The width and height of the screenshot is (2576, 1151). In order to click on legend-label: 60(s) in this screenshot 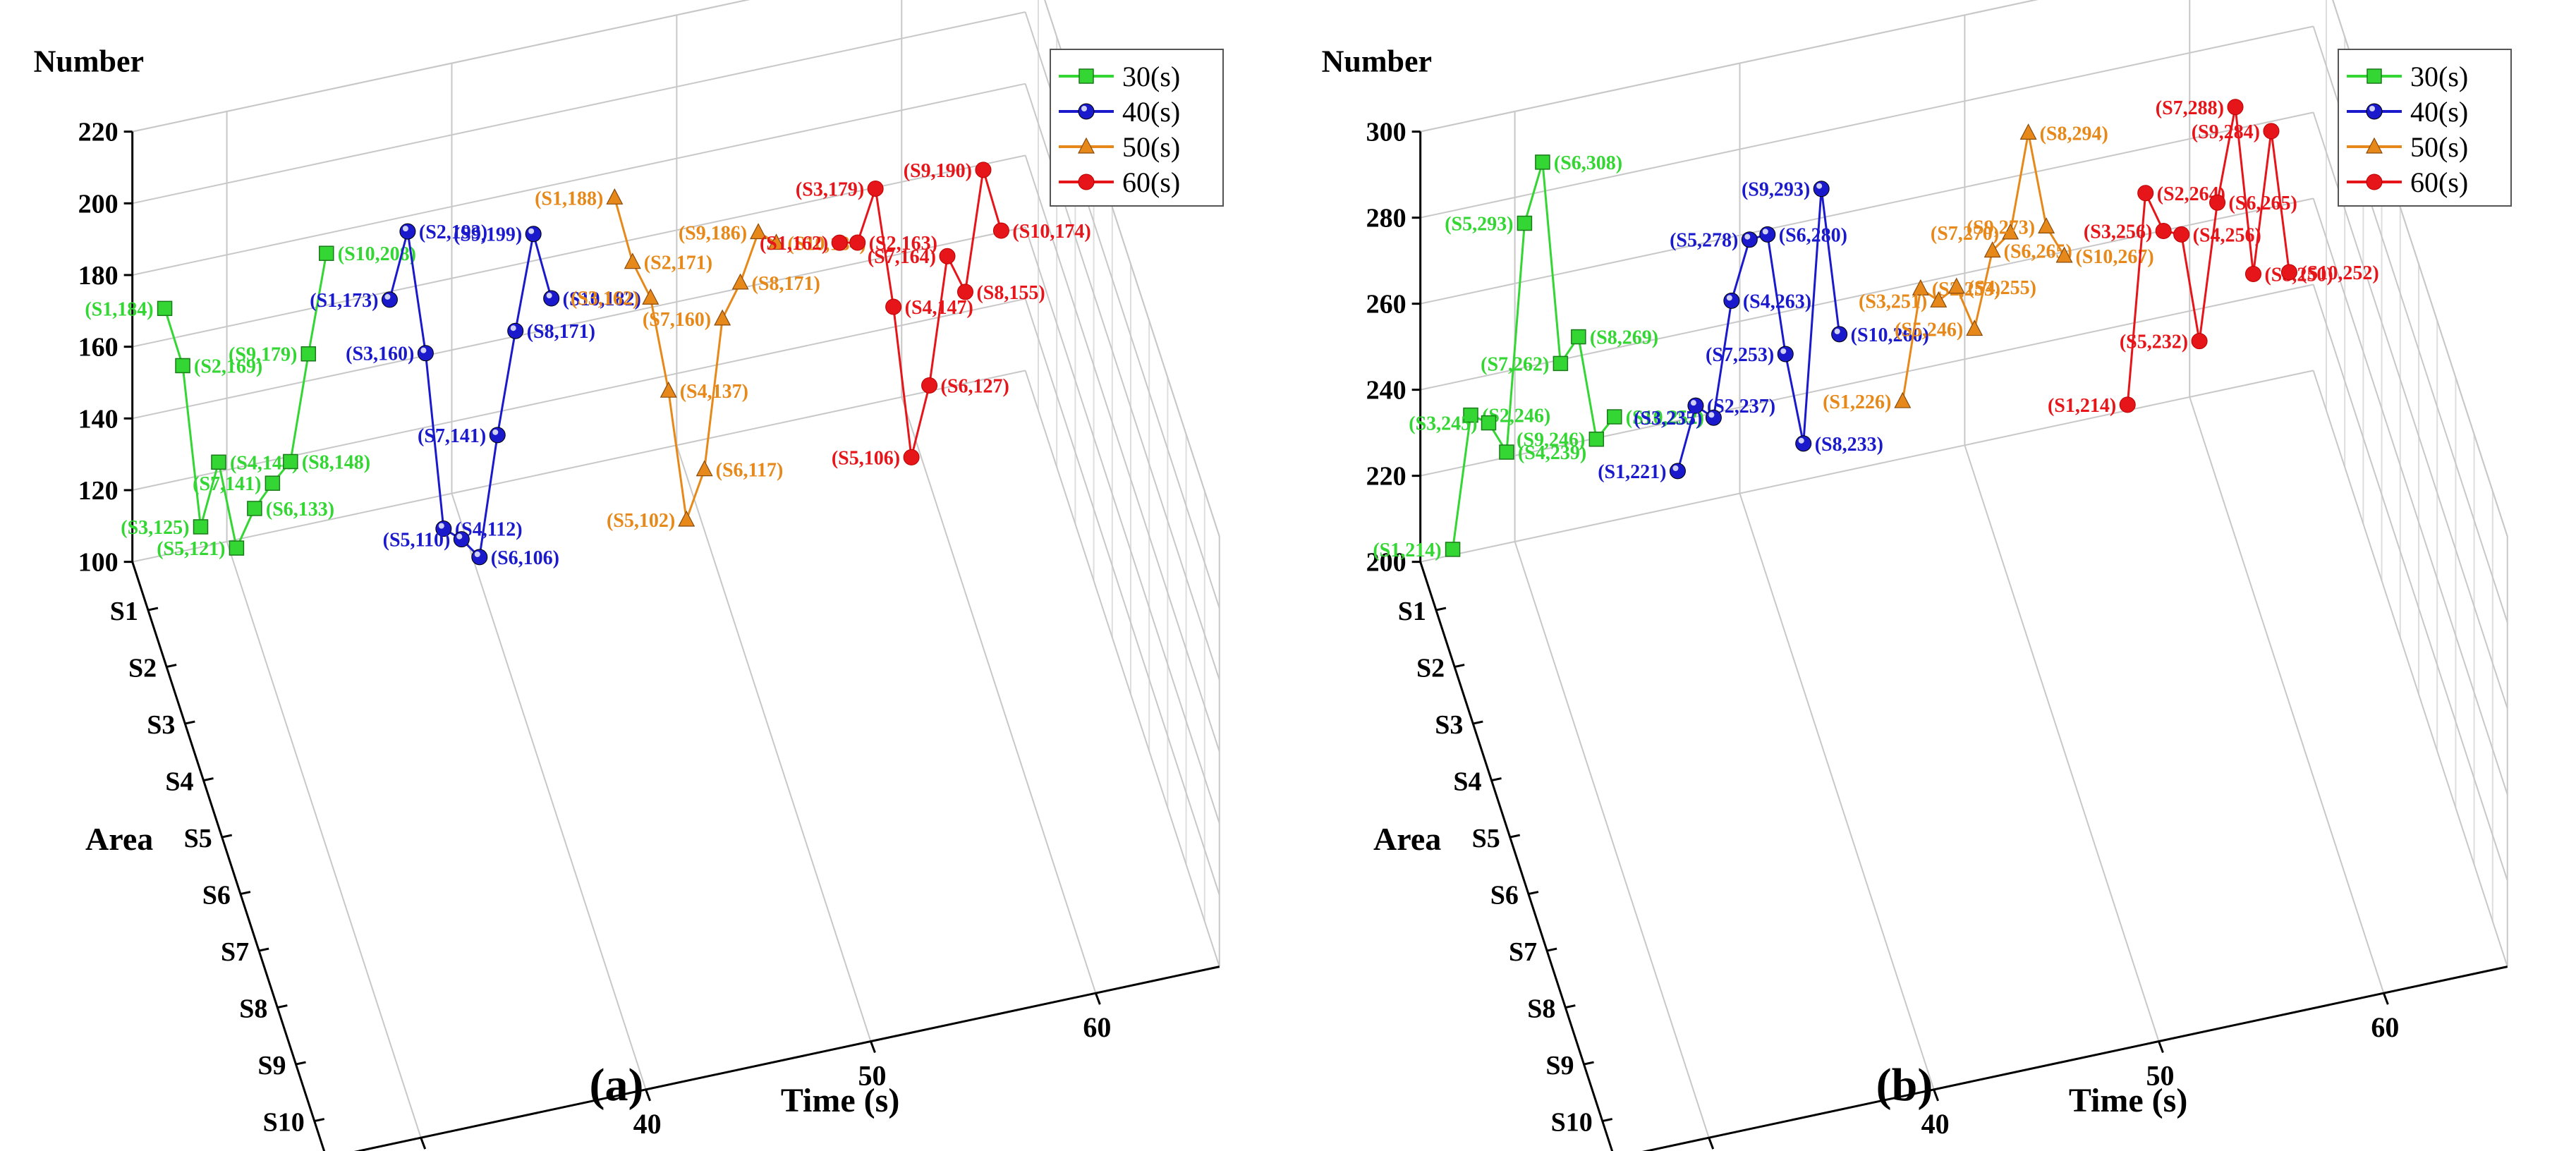, I will do `click(1151, 182)`.